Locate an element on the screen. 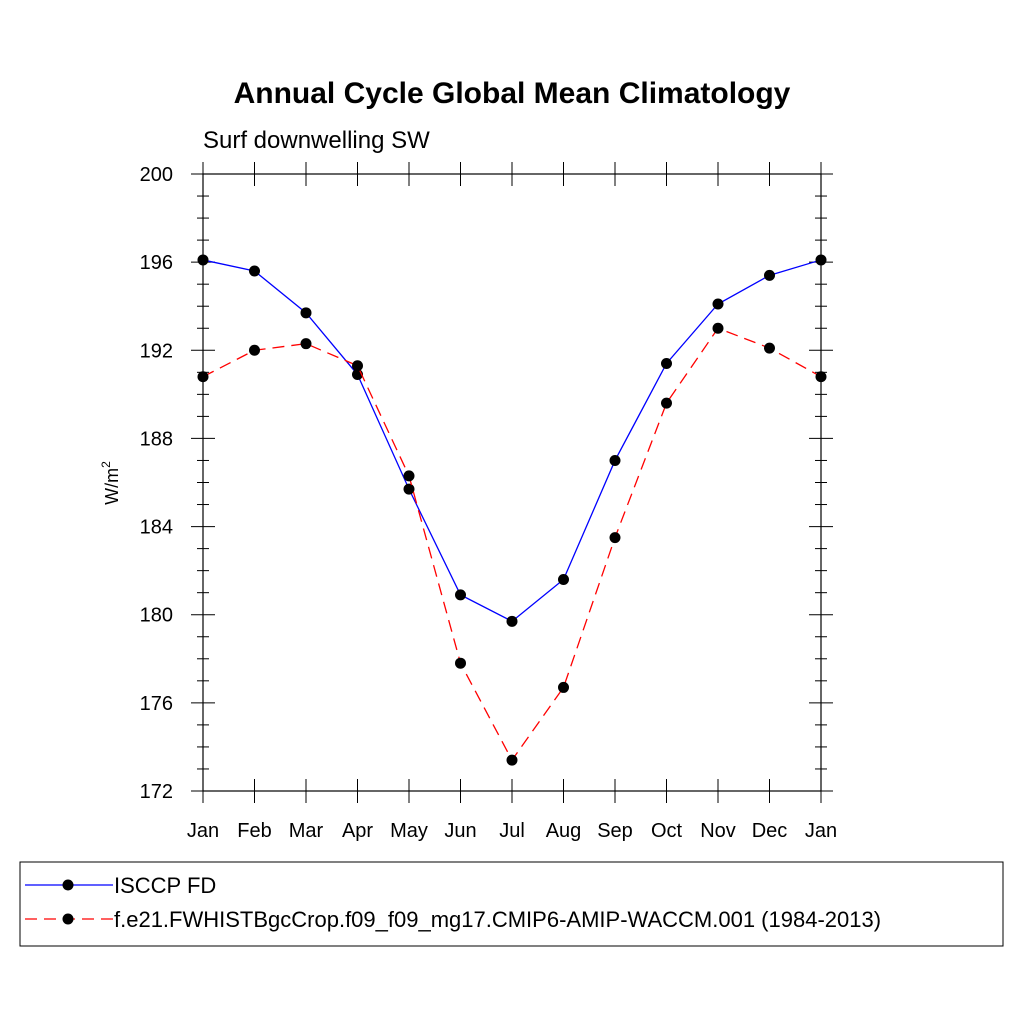  x-tick-label: Nov is located at coordinates (718, 831).